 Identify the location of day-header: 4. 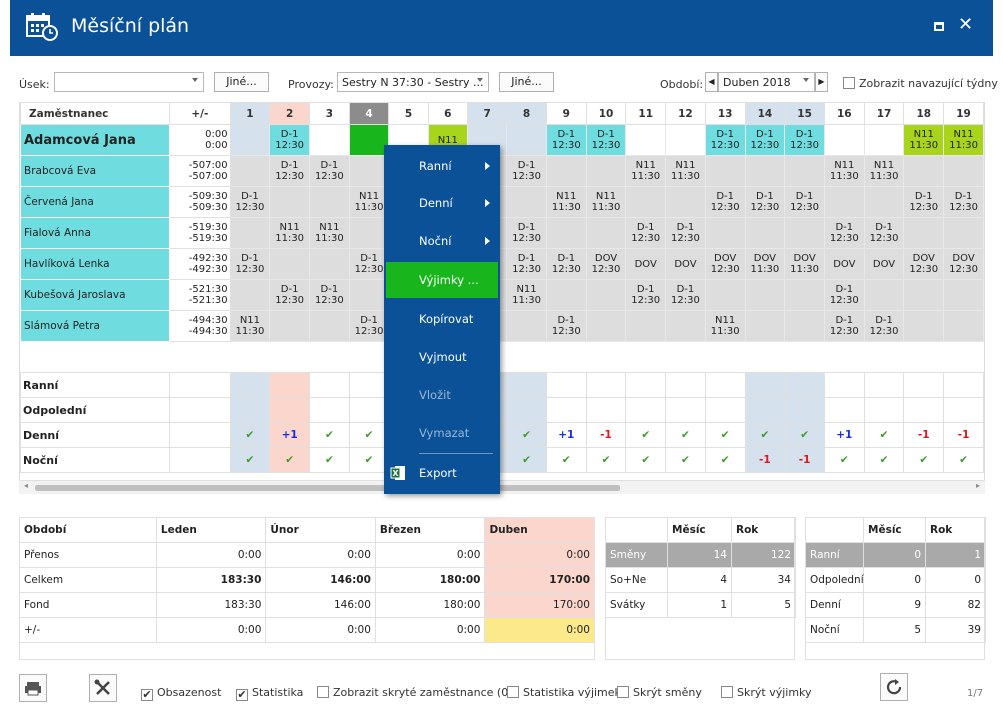
(369, 113).